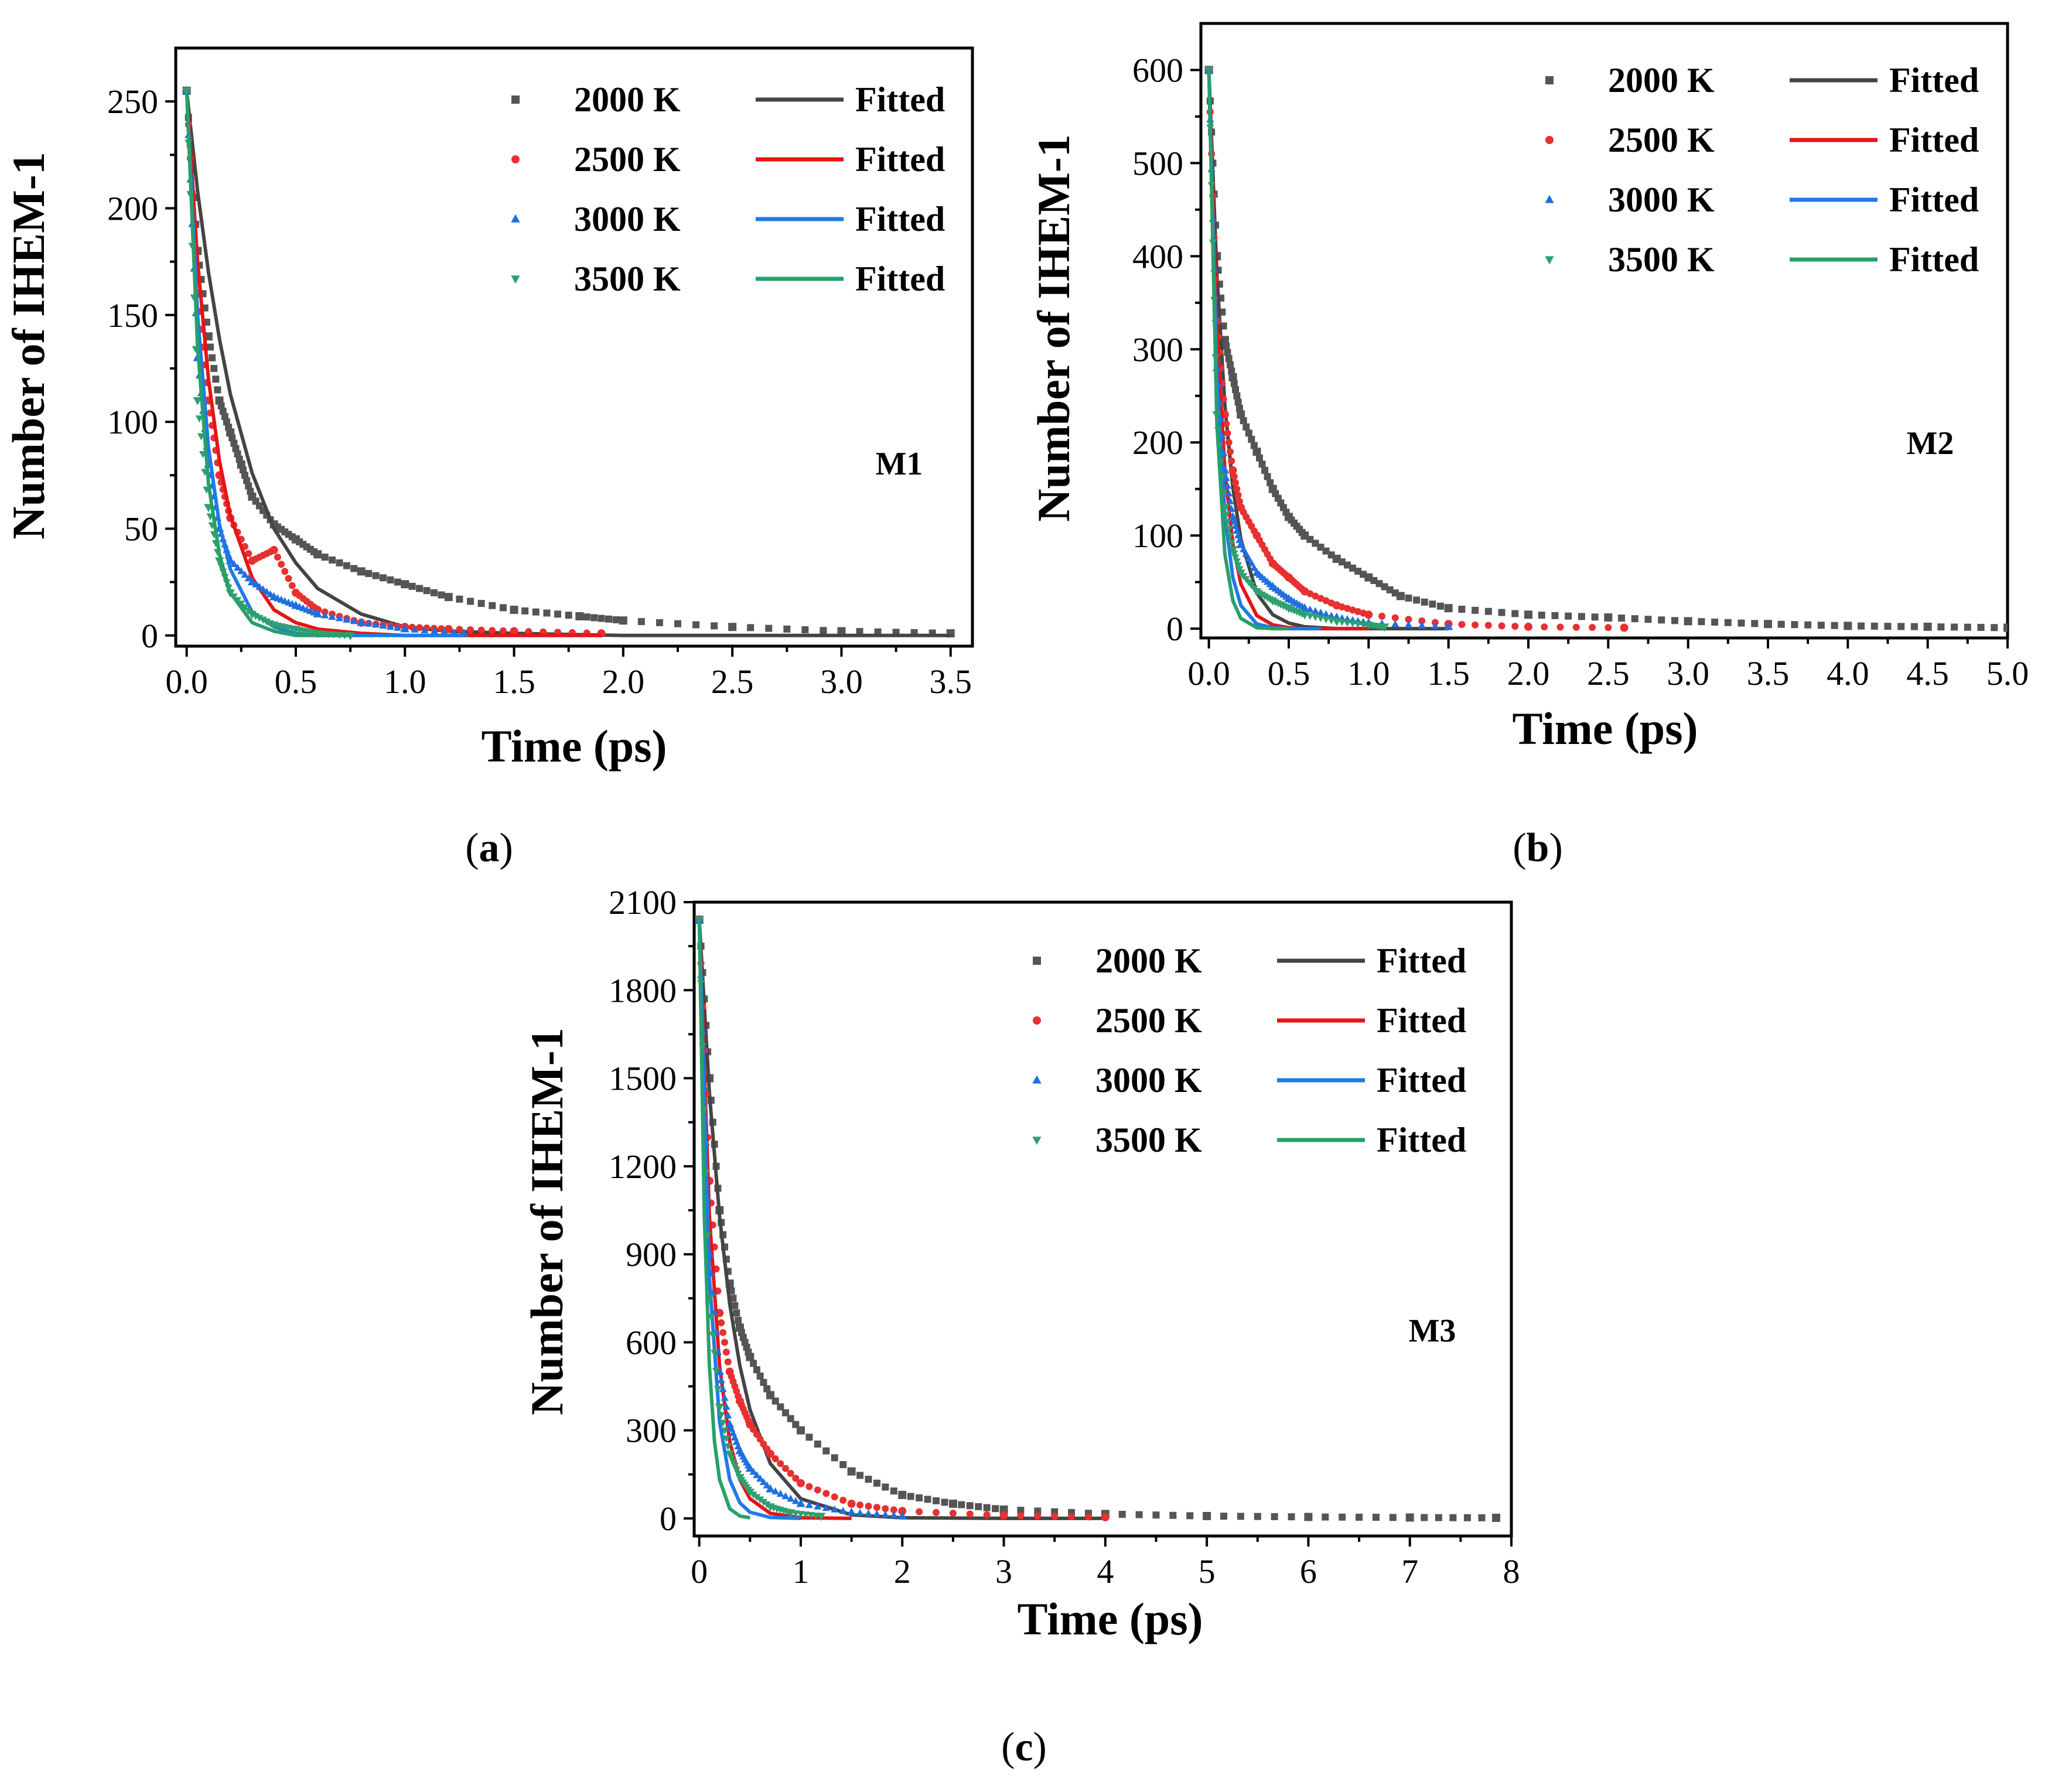 The image size is (2055, 1792). I want to click on panel-caption-c-letter: c, so click(1024, 1747).